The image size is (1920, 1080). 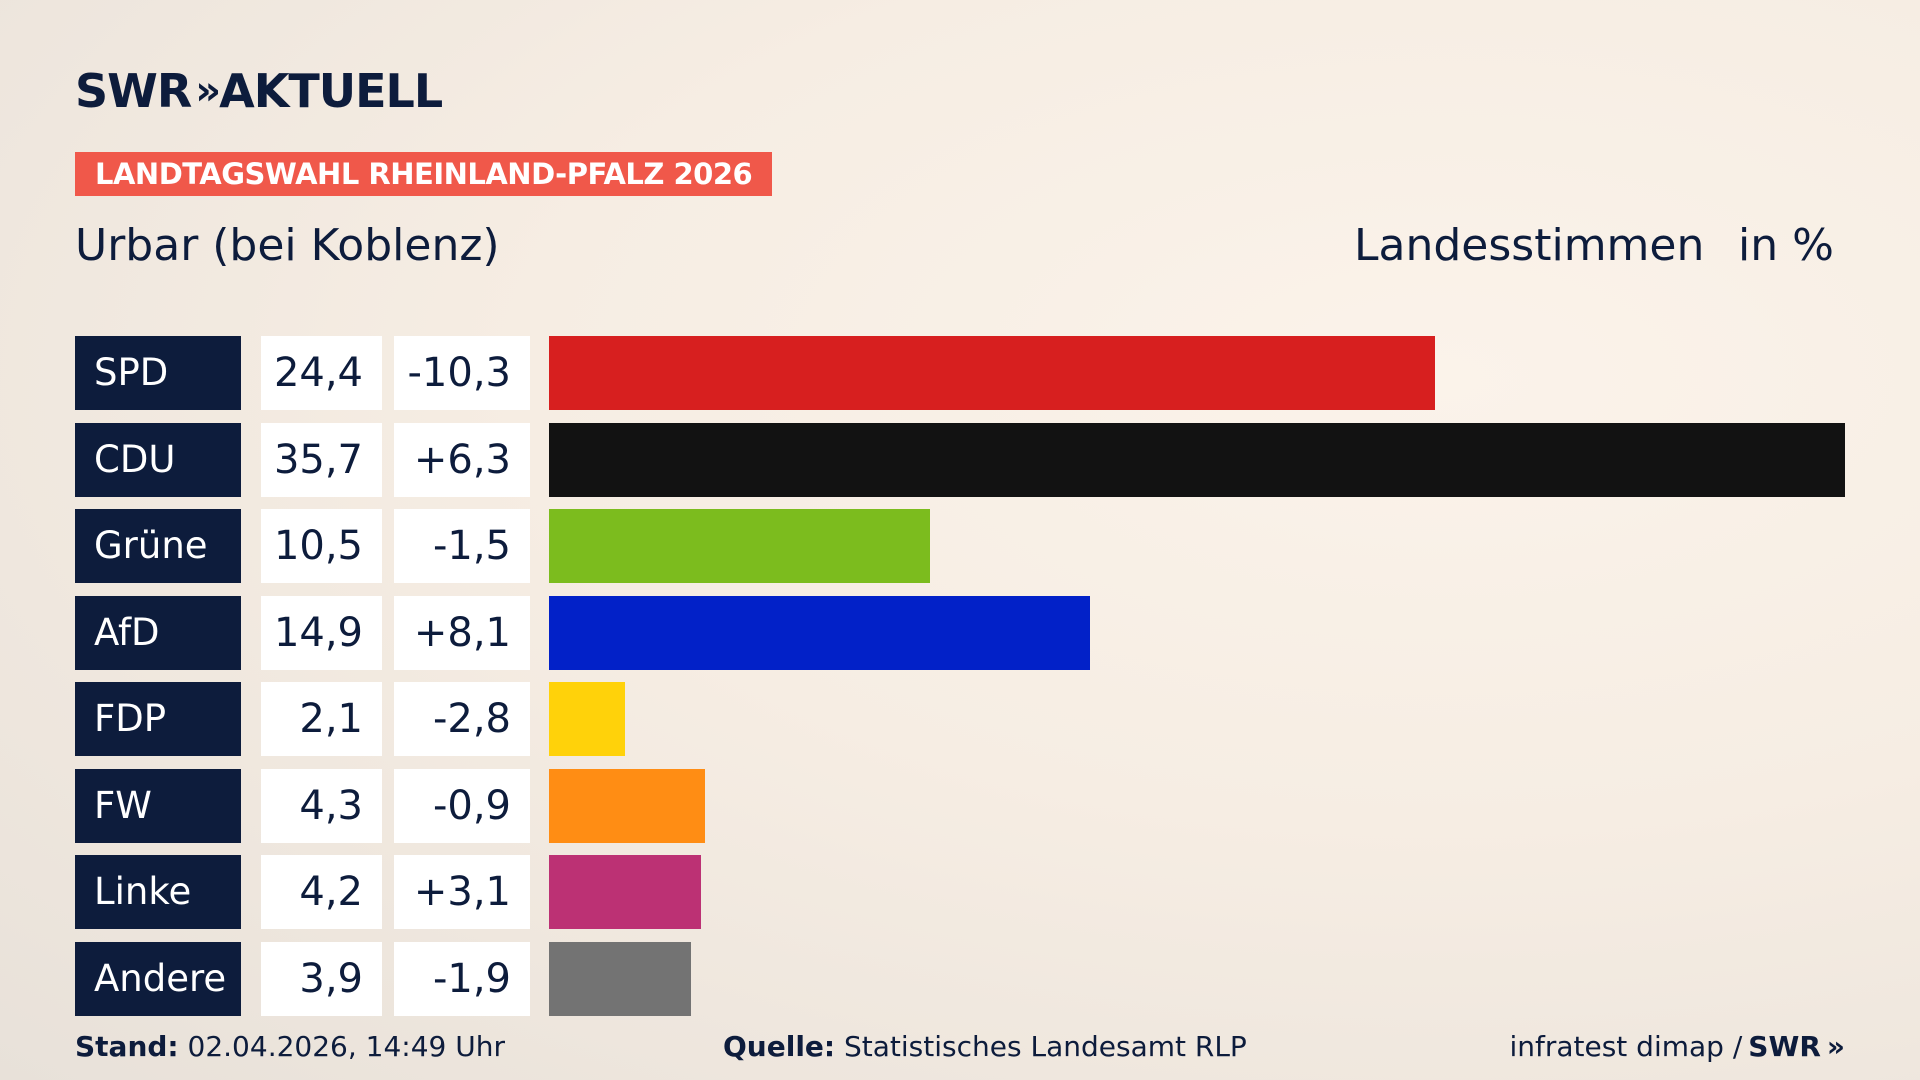 What do you see at coordinates (462, 978) in the screenshot?
I see `diff-label: -1,9` at bounding box center [462, 978].